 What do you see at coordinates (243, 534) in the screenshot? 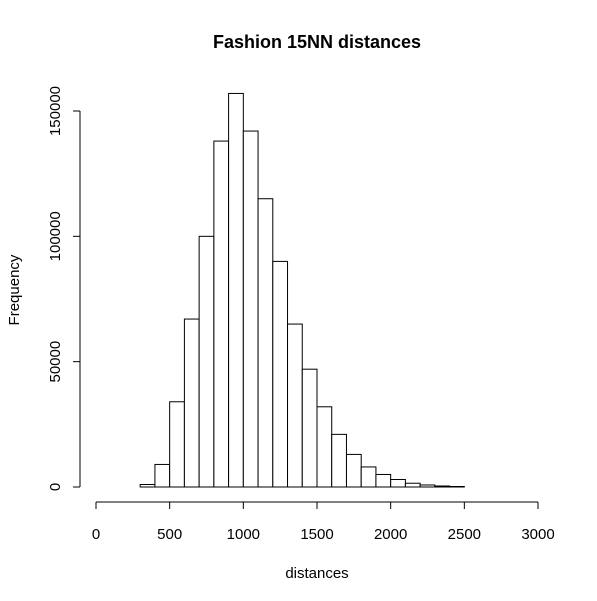
I see `x-tick-label: 1000` at bounding box center [243, 534].